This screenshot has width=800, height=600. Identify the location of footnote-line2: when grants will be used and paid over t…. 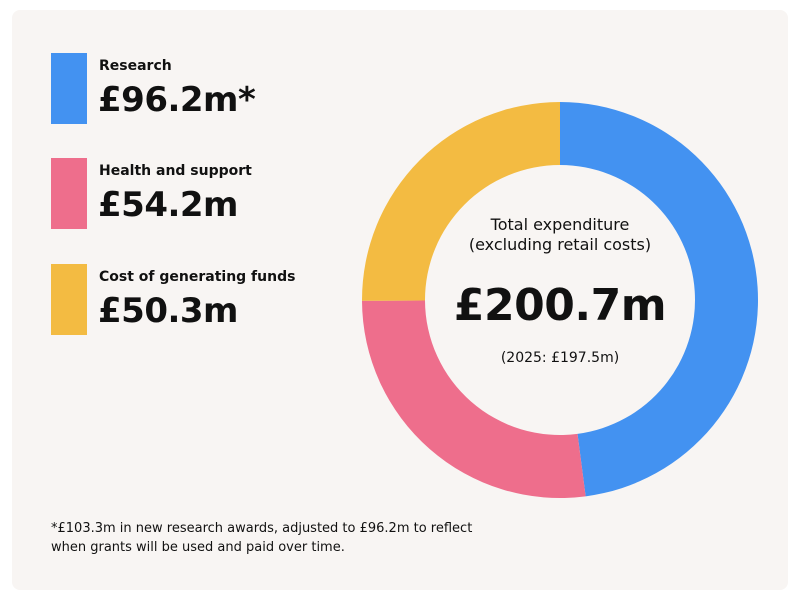
(198, 547).